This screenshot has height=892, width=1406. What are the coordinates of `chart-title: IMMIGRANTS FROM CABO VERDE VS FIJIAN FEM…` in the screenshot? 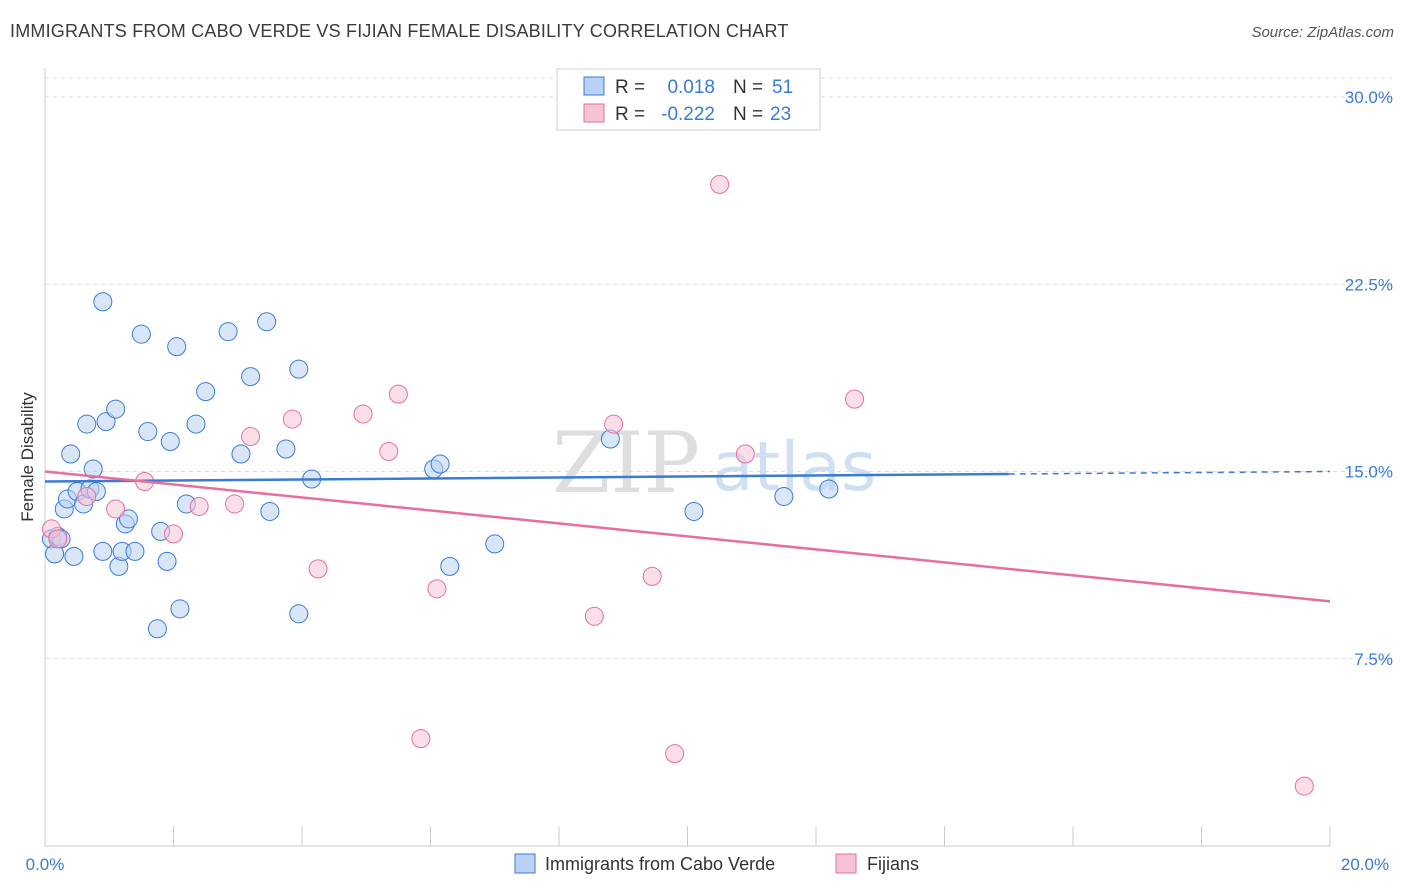 It's located at (399, 31).